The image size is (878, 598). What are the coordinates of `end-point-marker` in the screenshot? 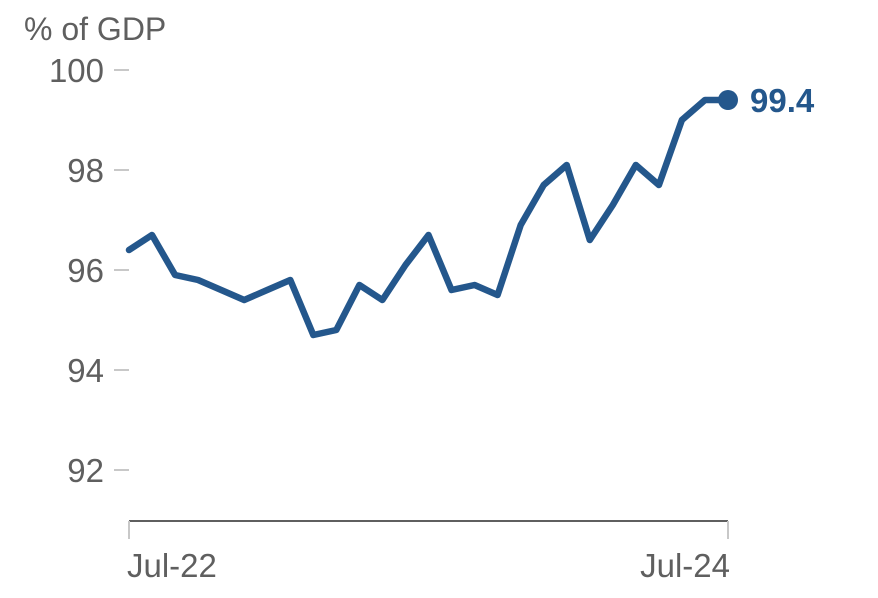 It's located at (728, 100).